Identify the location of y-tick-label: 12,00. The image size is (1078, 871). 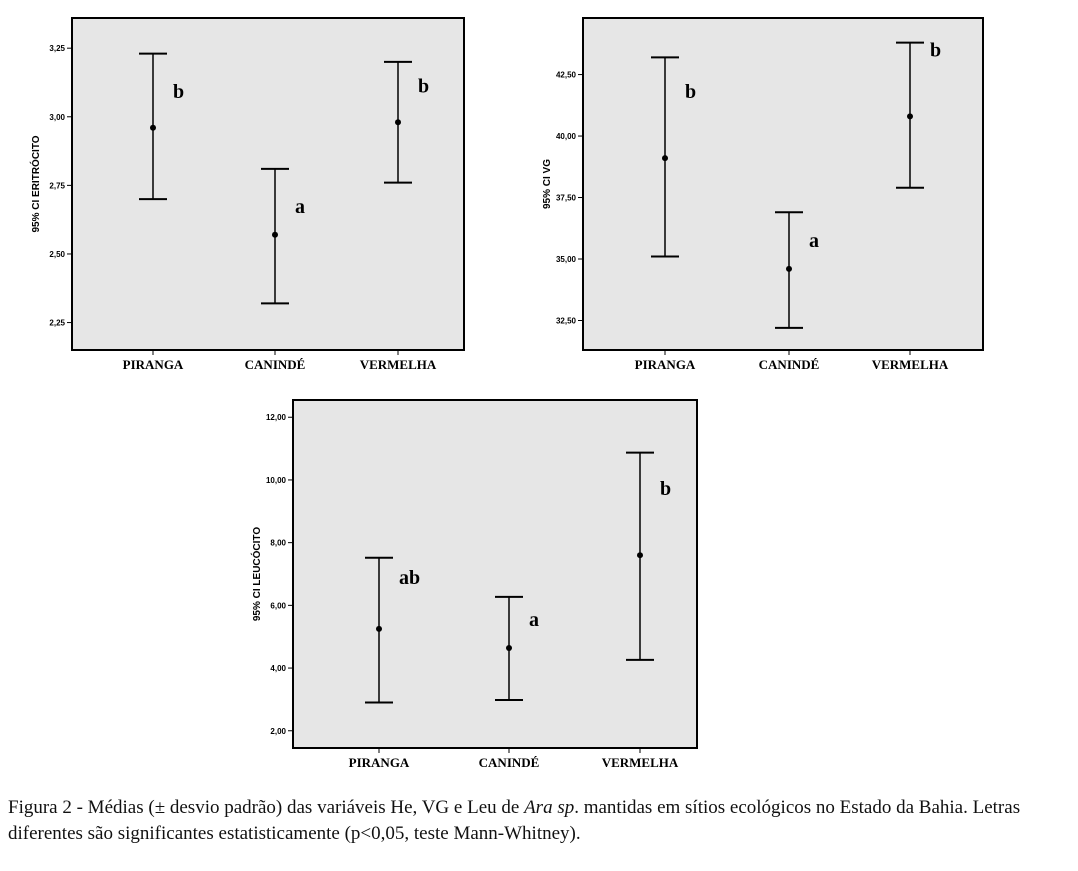
(276, 417).